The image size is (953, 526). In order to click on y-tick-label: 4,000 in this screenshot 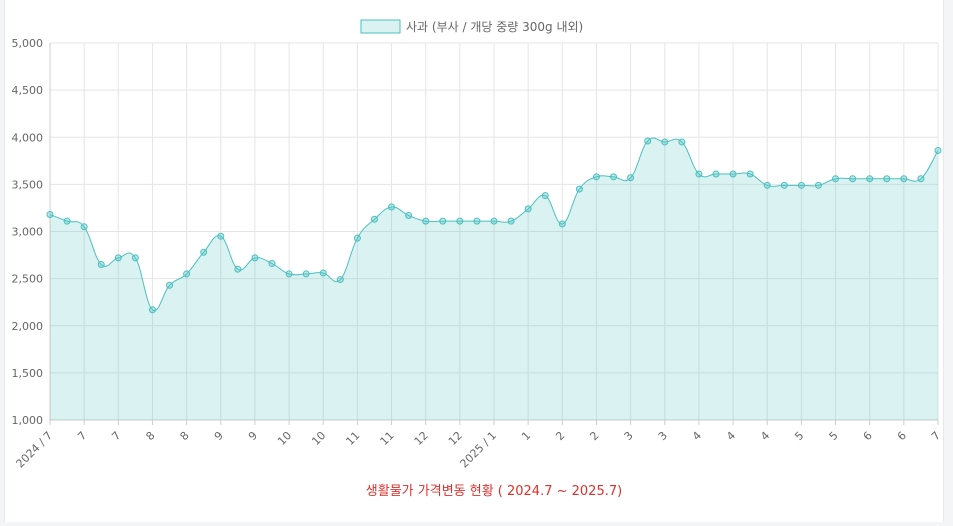, I will do `click(28, 137)`.